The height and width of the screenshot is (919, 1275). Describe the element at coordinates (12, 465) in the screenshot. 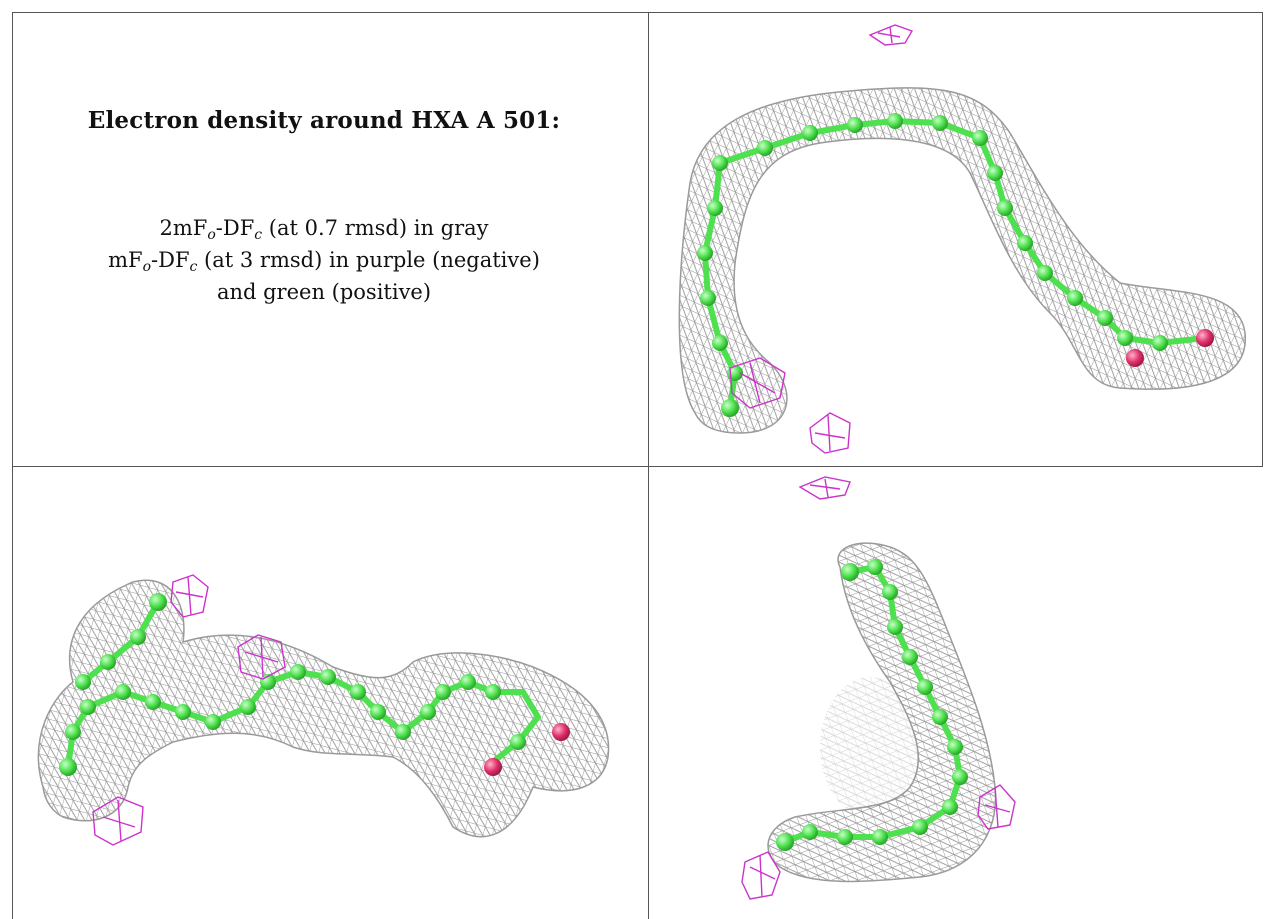

I see `frame-left` at that location.